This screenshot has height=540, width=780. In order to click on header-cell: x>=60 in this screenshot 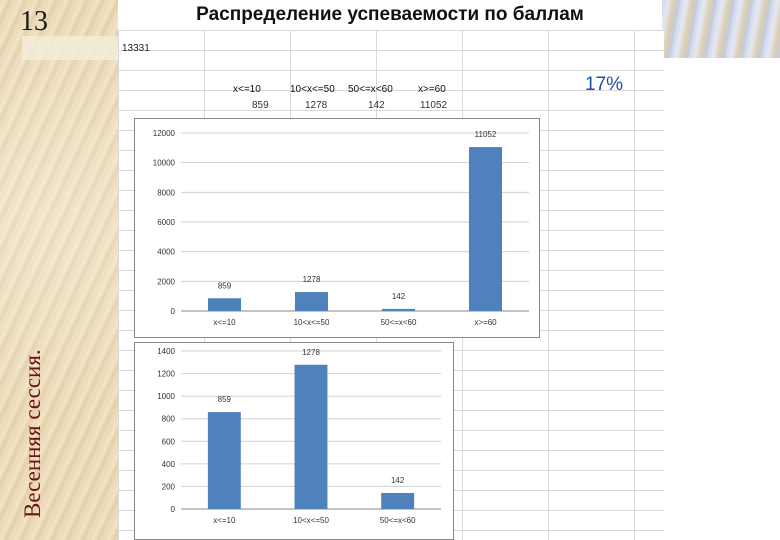, I will do `click(432, 89)`.